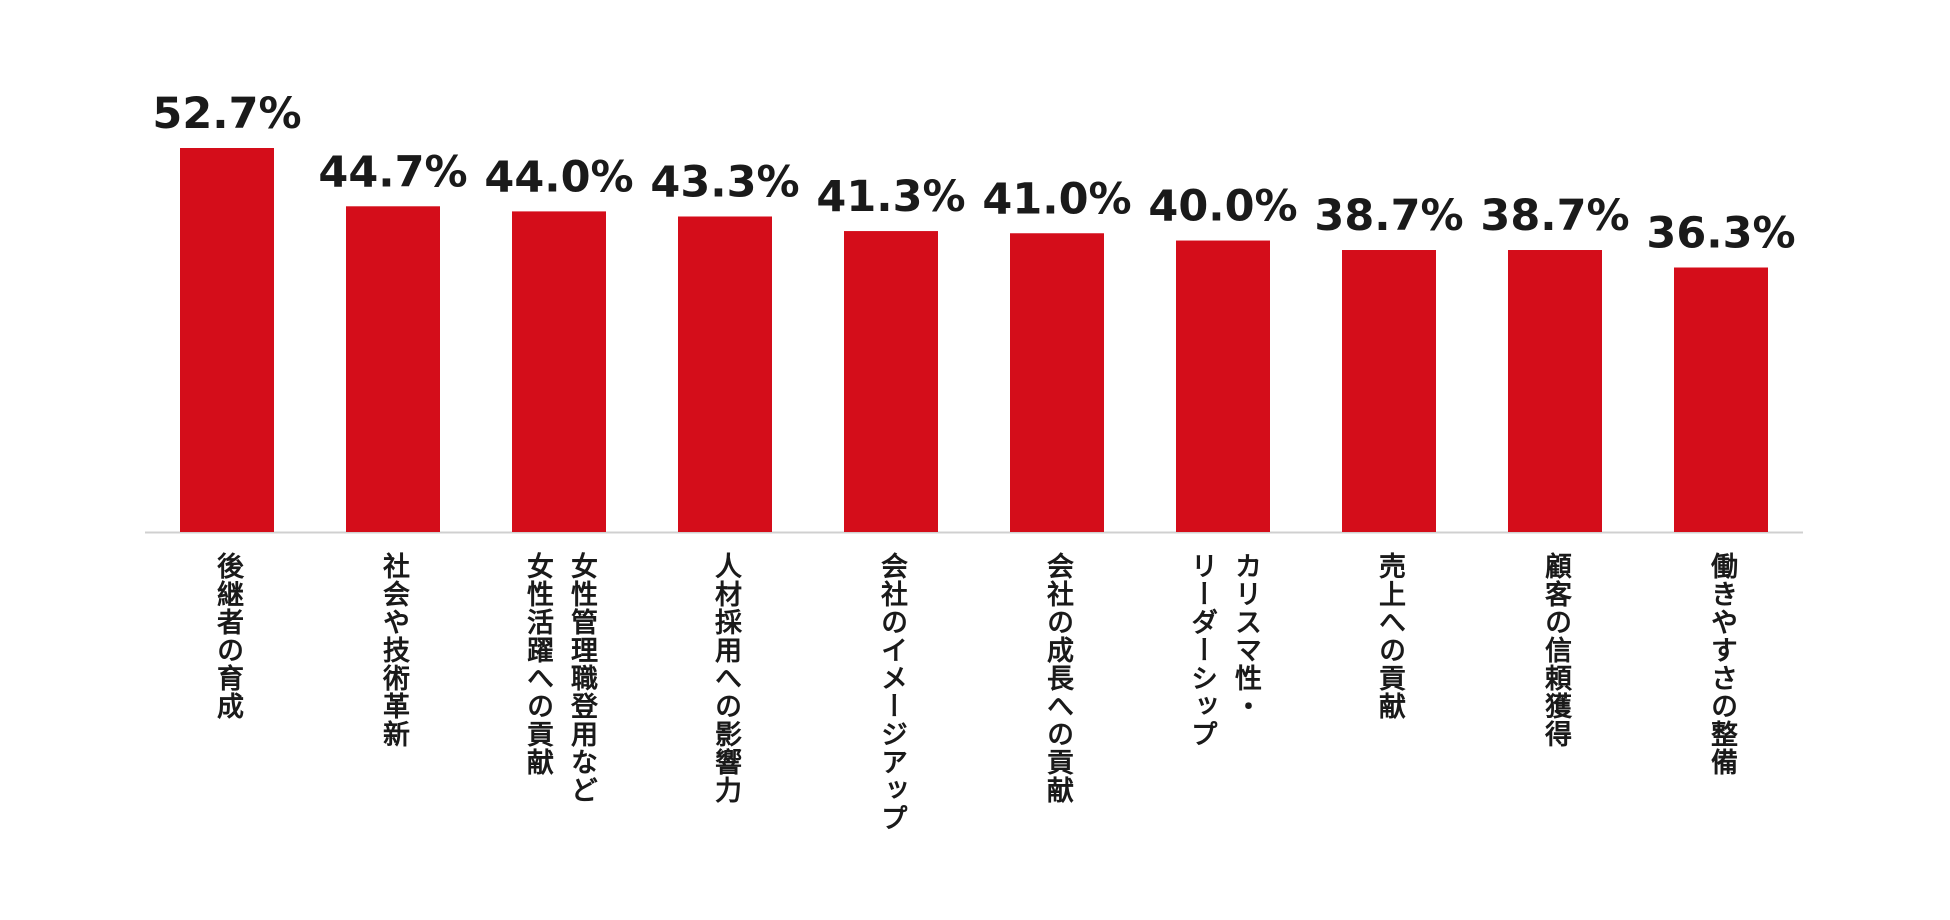 The image size is (1950, 920). What do you see at coordinates (1223, 650) in the screenshot?
I see `category-label-7: カリスマ性・ リーダーシップ` at bounding box center [1223, 650].